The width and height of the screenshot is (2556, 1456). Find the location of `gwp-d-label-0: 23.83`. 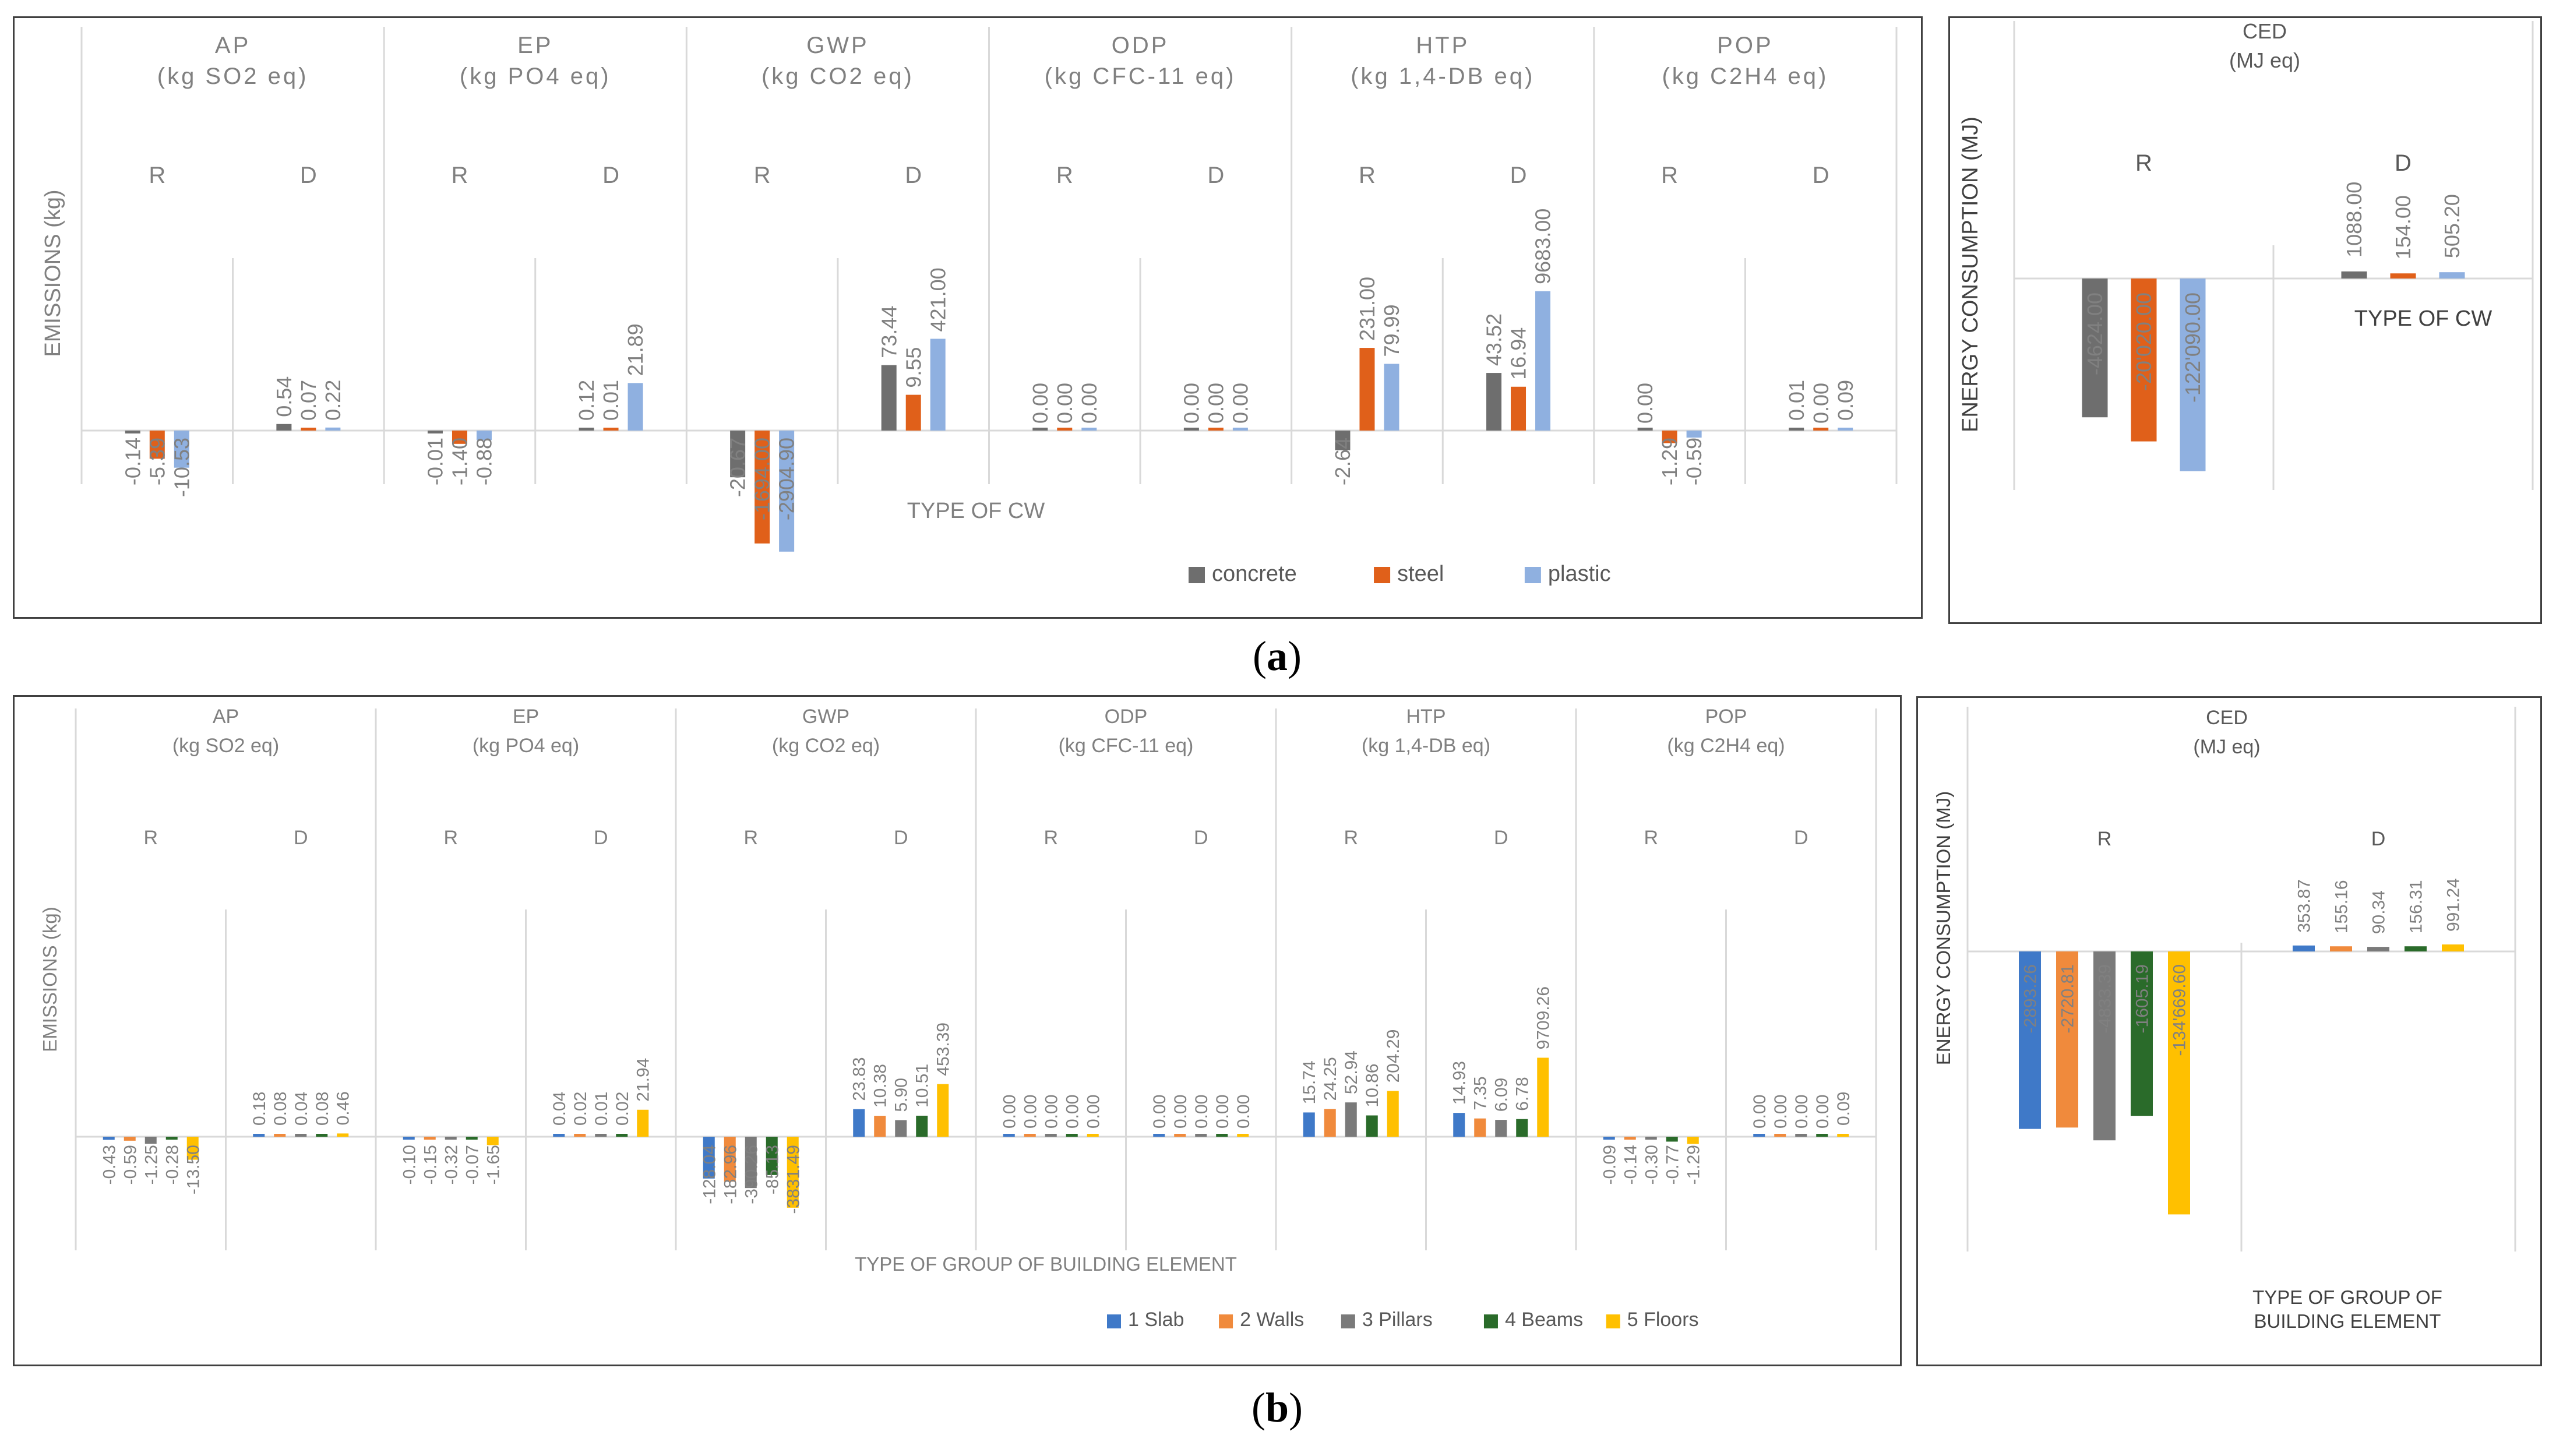

gwp-d-label-0: 23.83 is located at coordinates (859, 1079).